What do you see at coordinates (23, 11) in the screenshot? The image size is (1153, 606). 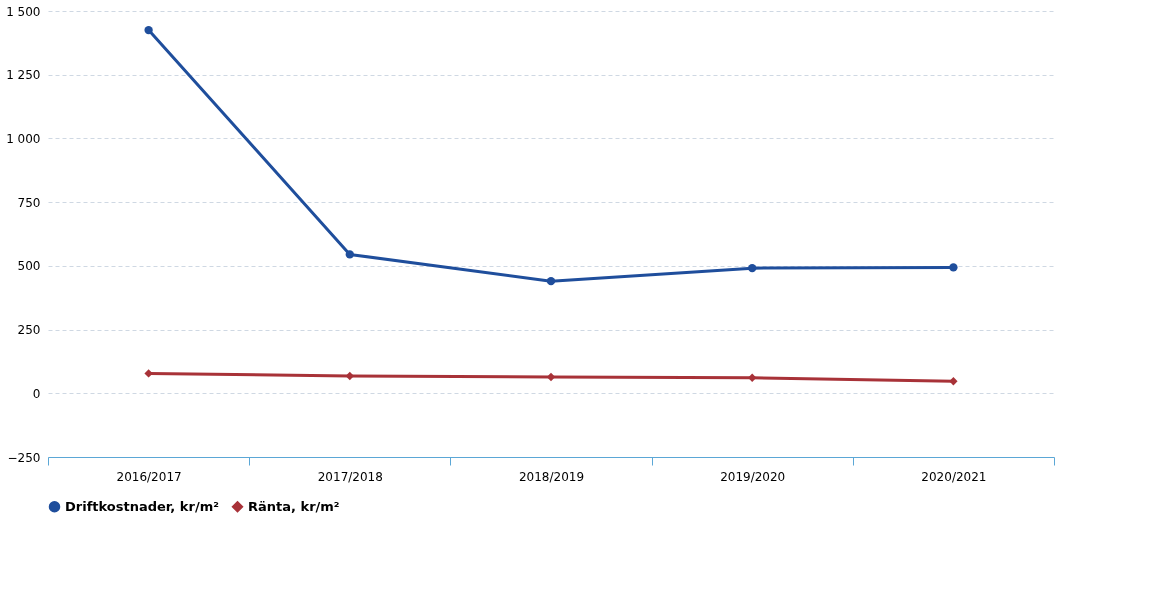 I see `y-tick-label: 1 500` at bounding box center [23, 11].